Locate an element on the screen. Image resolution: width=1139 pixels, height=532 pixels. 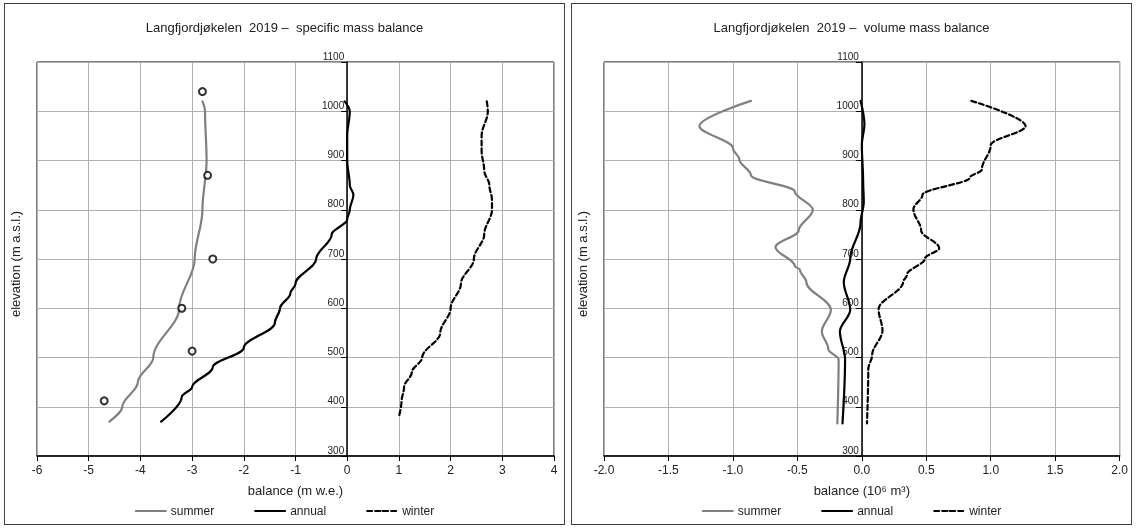
chart-title: Langfjordjøkelen 2019 – volume mass balance is located at coordinates (851, 27).